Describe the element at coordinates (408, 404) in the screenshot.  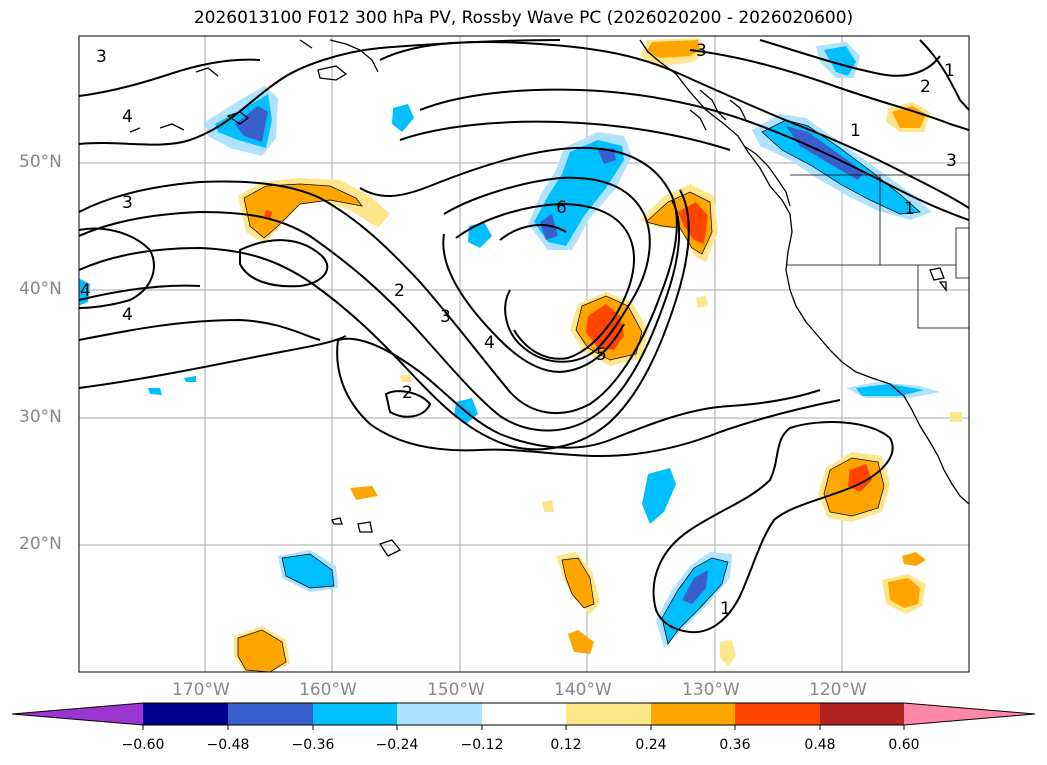
I see `pv-contour-2-small-loop` at that location.